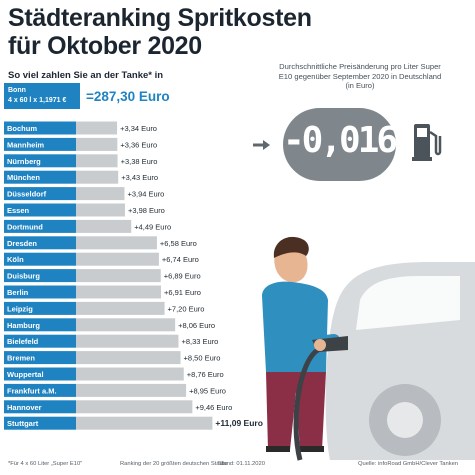  Describe the element at coordinates (105, 46) in the screenshot. I see `page-title-line2: für Oktober 2020` at that location.